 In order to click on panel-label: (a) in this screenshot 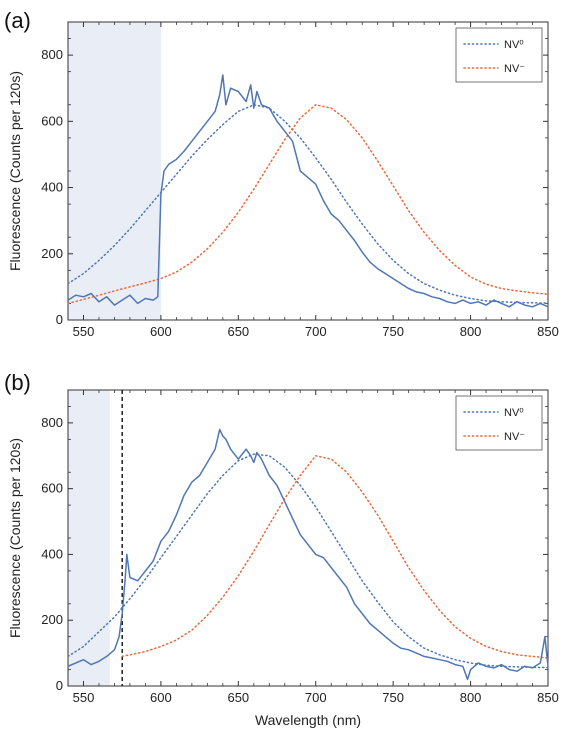, I will do `click(17, 20)`.